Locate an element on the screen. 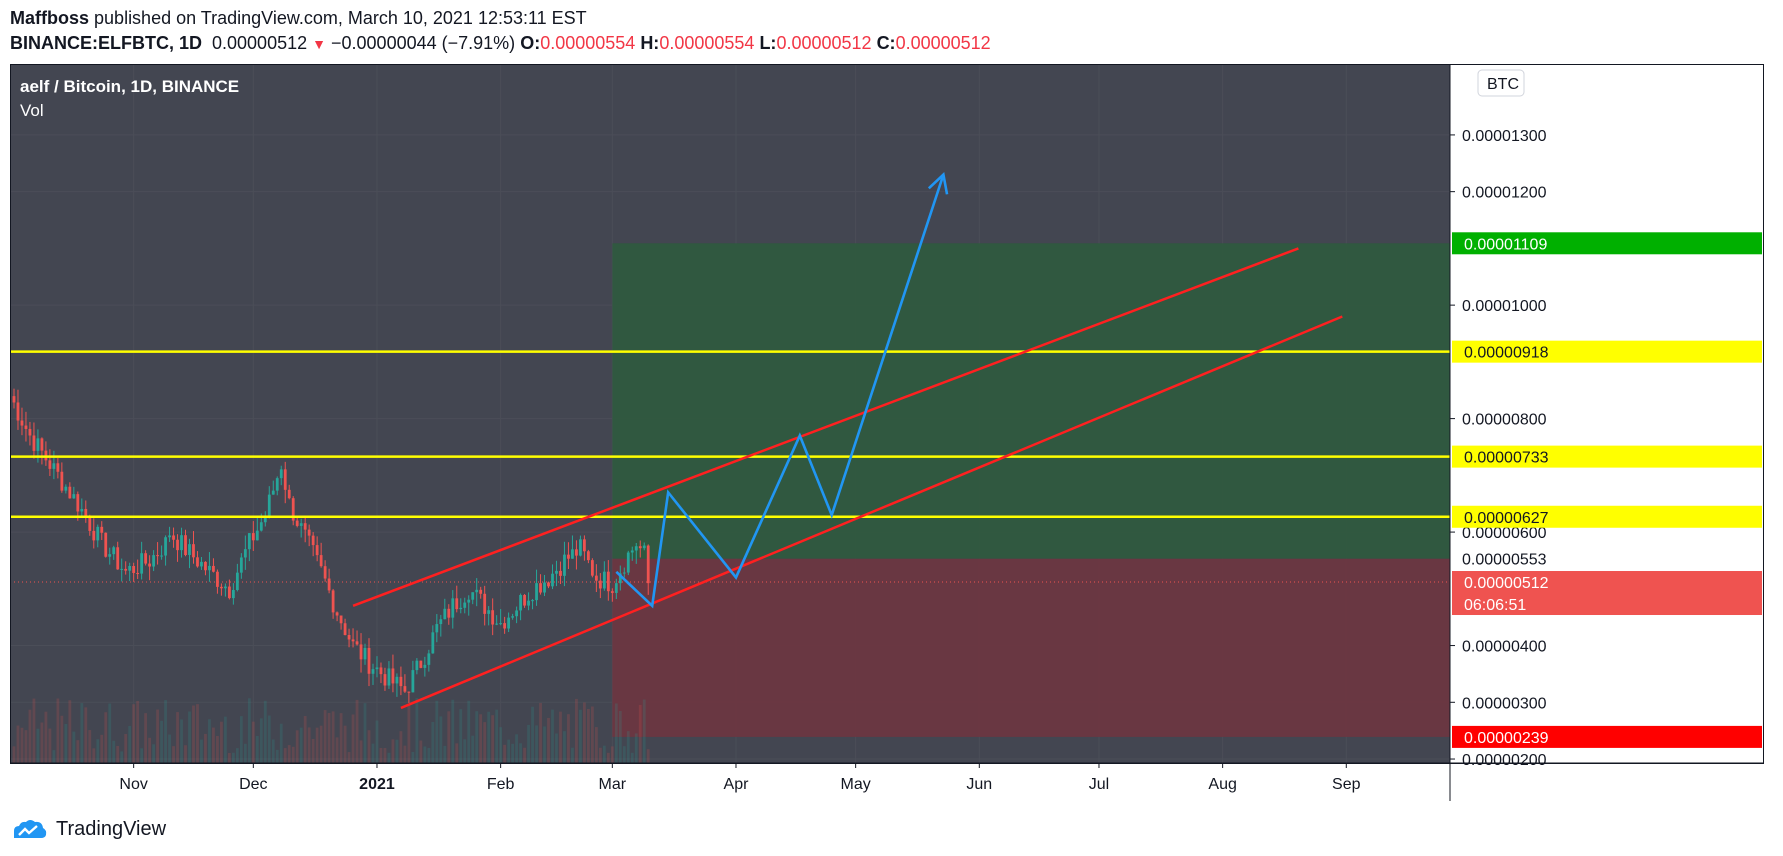  brand-name: TradingView is located at coordinates (111, 828).